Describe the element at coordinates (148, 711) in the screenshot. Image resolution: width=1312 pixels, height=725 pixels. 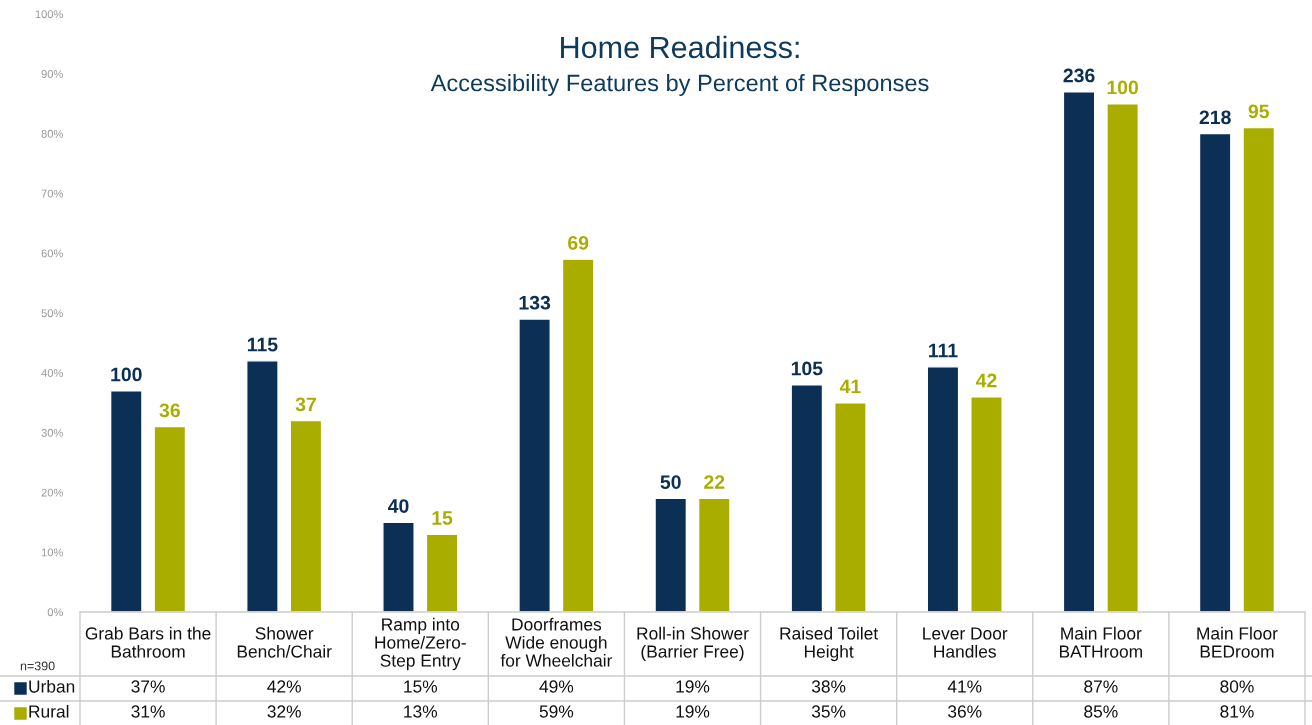
I see `data-label: 31%` at that location.